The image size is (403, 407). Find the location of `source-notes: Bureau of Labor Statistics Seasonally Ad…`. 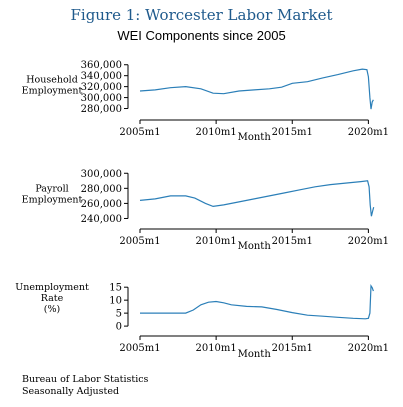

source-notes: Bureau of Labor Statistics Seasonally Ad… is located at coordinates (85, 386).